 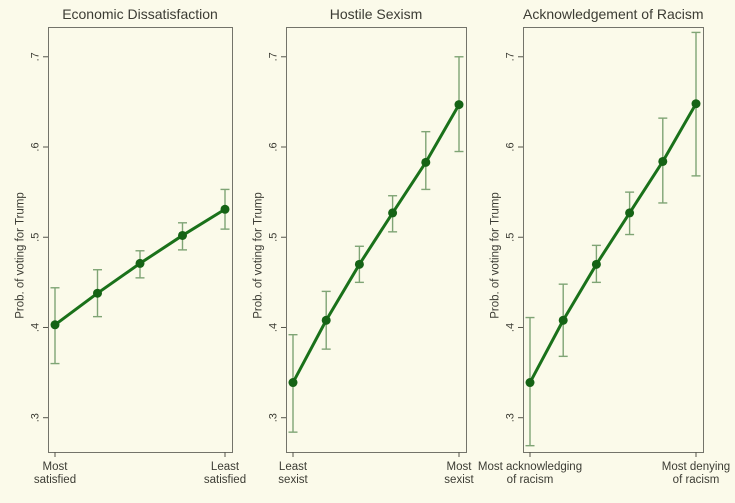 I want to click on y-axis-title-panel-2: Prob. of voting for Trump, so click(x=258, y=255).